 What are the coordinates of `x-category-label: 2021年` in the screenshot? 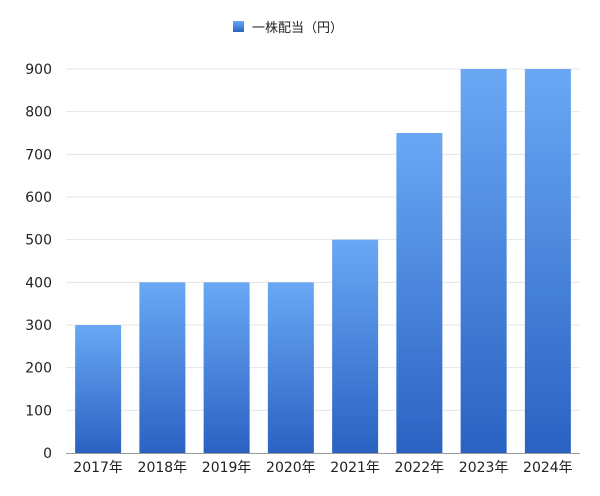 It's located at (355, 468).